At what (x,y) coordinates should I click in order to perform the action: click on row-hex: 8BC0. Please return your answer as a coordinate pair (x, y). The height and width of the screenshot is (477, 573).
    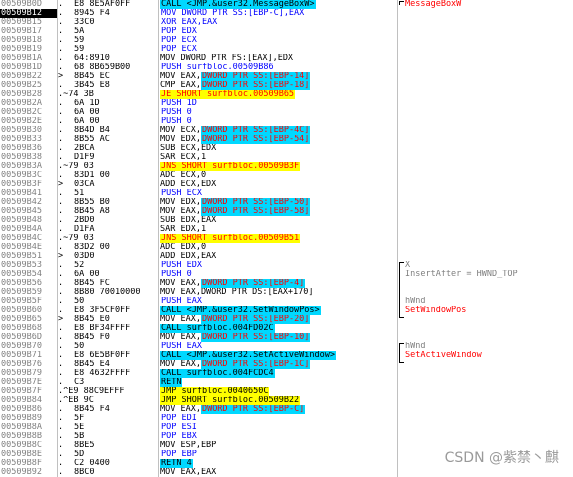
    Looking at the image, I should click on (84, 472).